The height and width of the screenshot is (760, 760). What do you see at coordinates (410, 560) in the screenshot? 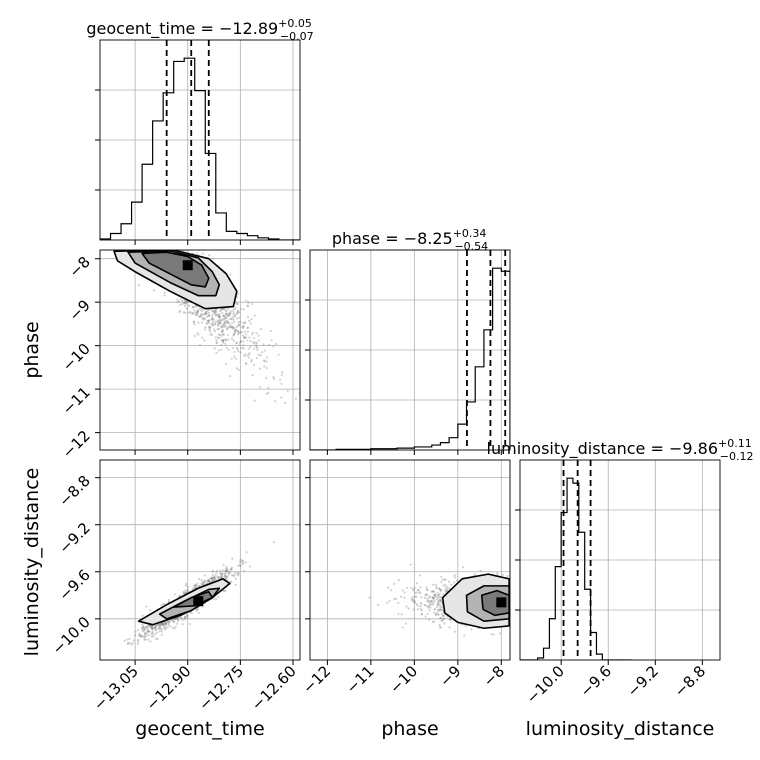
I see `panel-border` at bounding box center [410, 560].